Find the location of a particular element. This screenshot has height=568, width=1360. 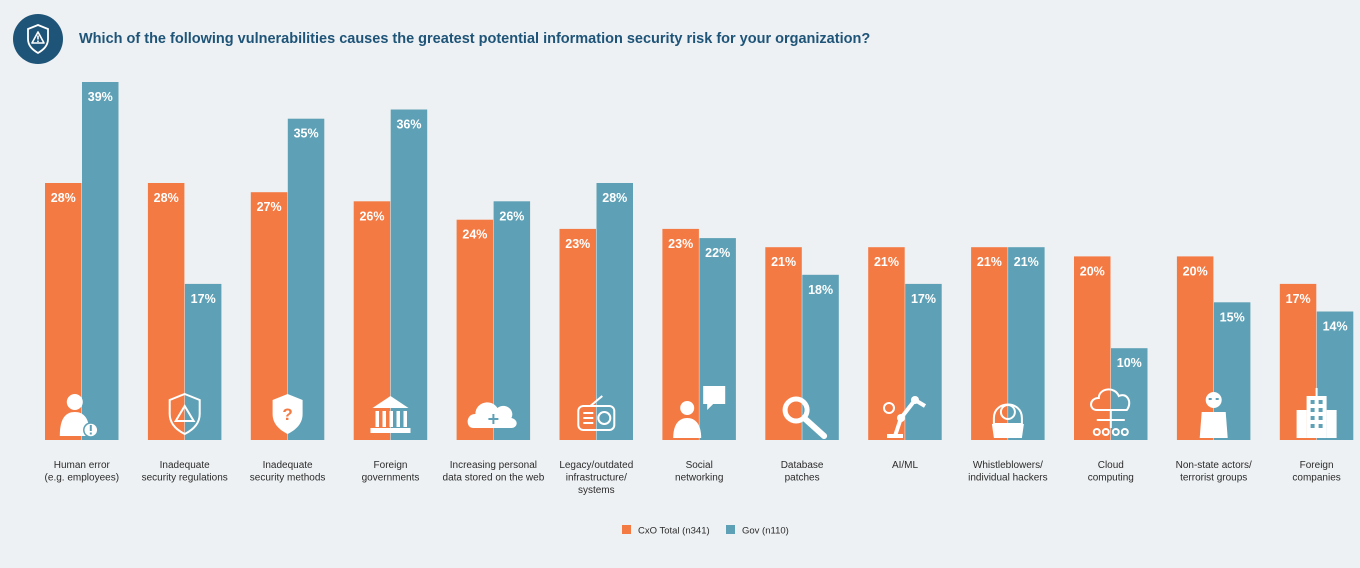

cloud-plus-icon is located at coordinates (492, 415).